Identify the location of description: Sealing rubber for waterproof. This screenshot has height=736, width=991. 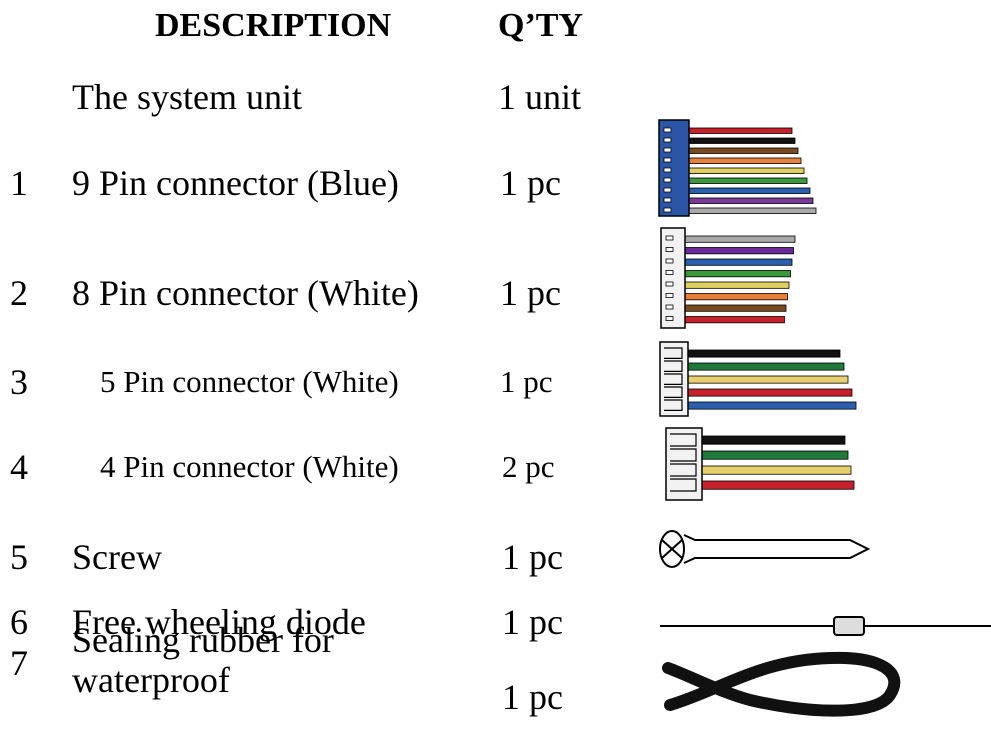
(203, 660).